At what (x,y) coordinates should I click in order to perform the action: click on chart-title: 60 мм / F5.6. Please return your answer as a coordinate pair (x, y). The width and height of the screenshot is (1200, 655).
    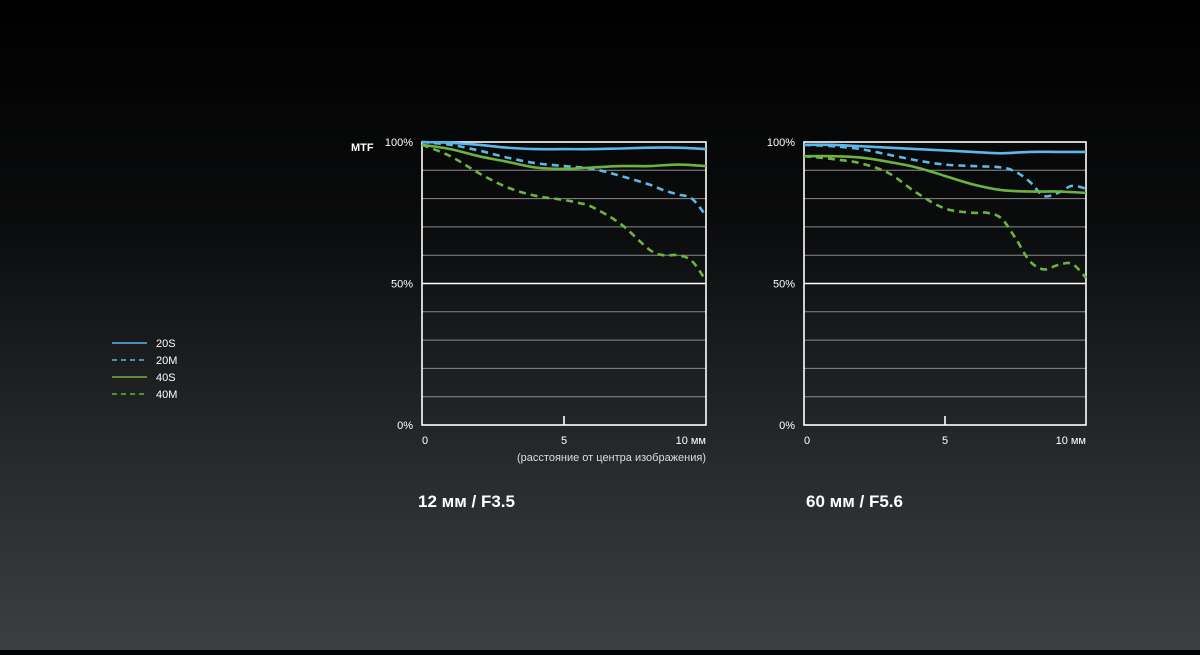
    Looking at the image, I should click on (854, 501).